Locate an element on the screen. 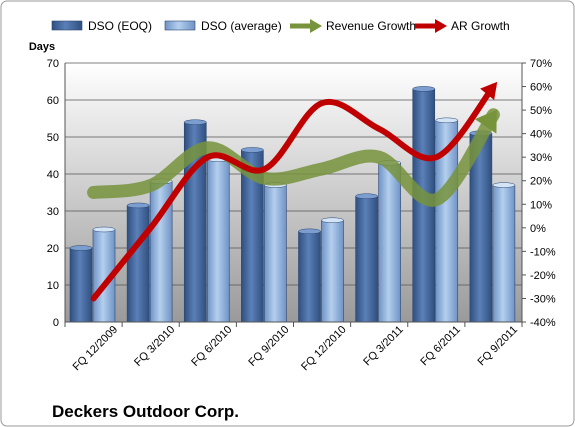 The height and width of the screenshot is (427, 575). y-tick-label: 70 is located at coordinates (53, 64).